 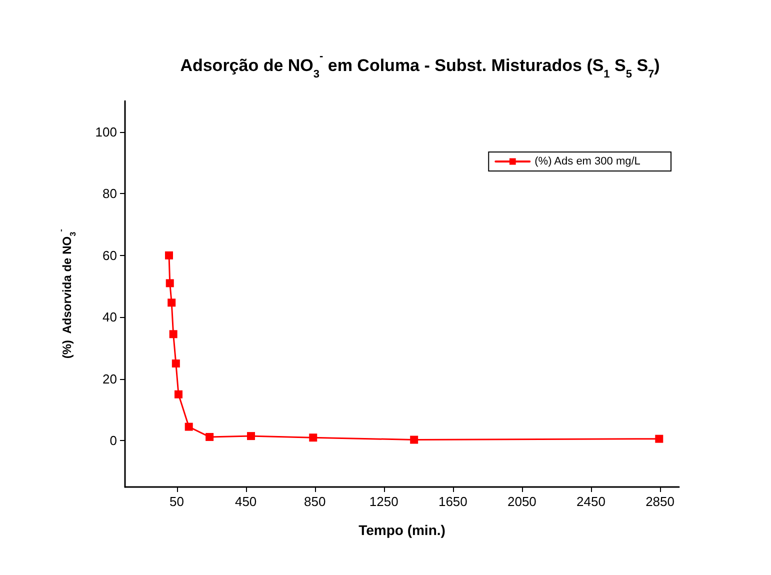 I want to click on legend-label: (%) Ads em 300 mg/L, so click(x=587, y=162).